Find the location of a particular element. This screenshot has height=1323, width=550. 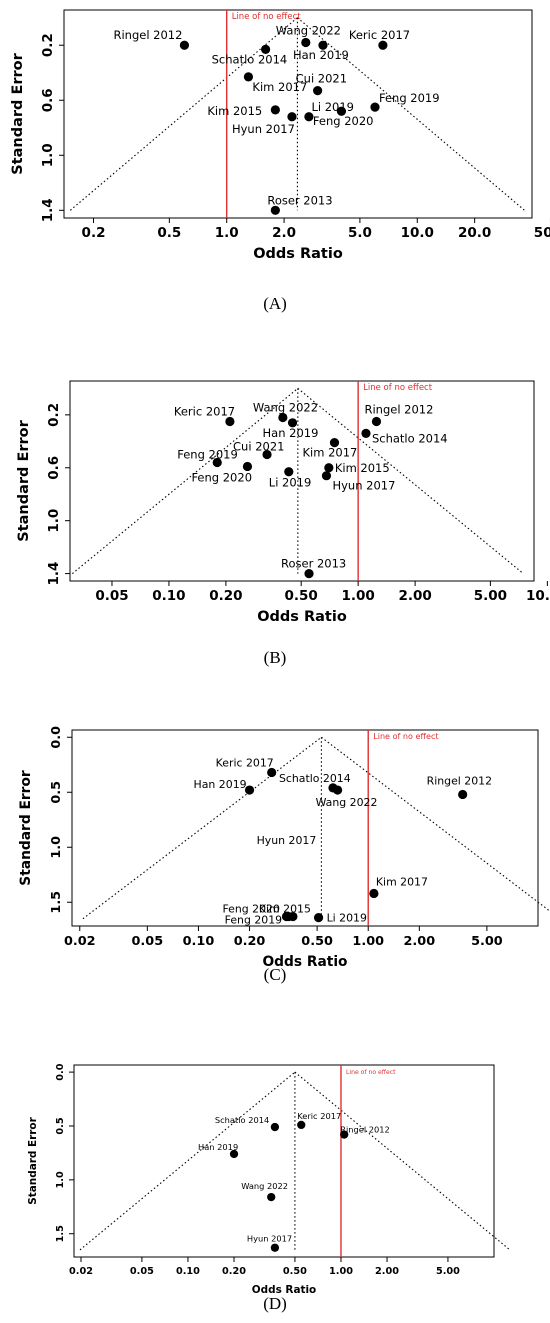

panel-a-x-tick-label: 50.0 is located at coordinates (542, 233).